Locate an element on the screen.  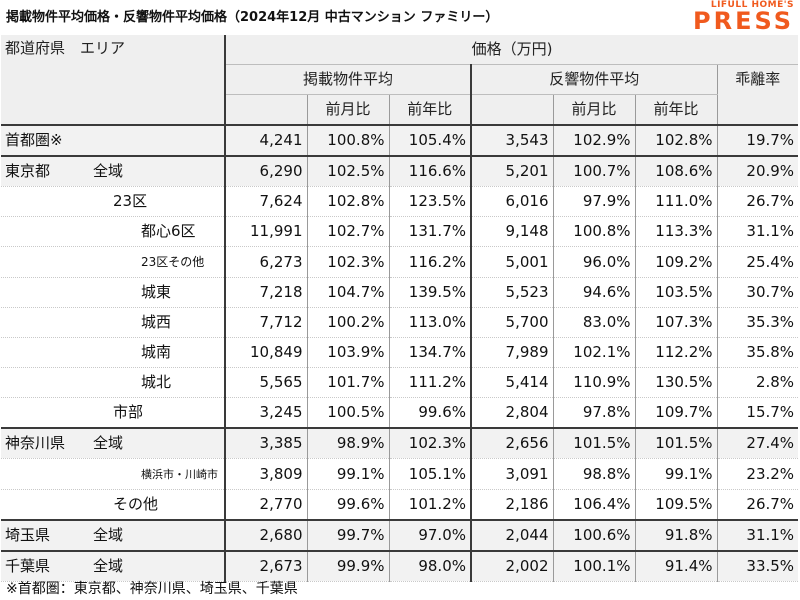
listed-price-cell: 5,565 is located at coordinates (265, 382).